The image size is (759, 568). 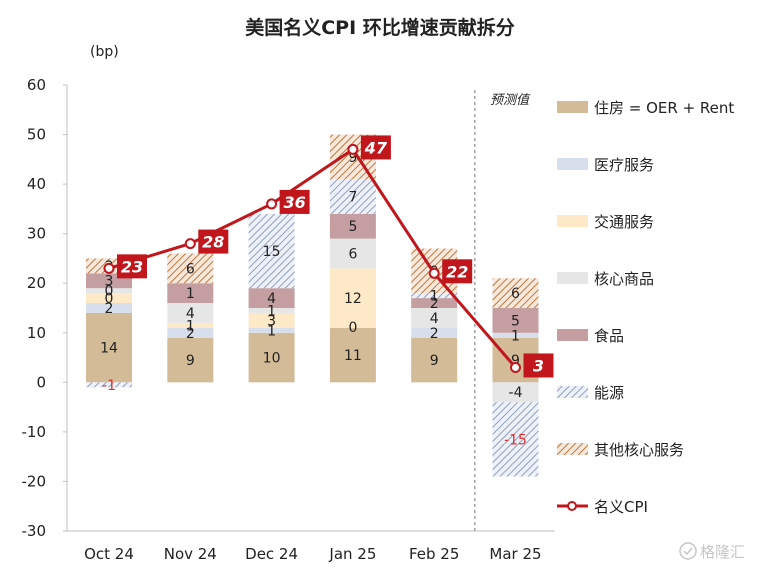 What do you see at coordinates (190, 554) in the screenshot?
I see `x-tick-label: Nov 24` at bounding box center [190, 554].